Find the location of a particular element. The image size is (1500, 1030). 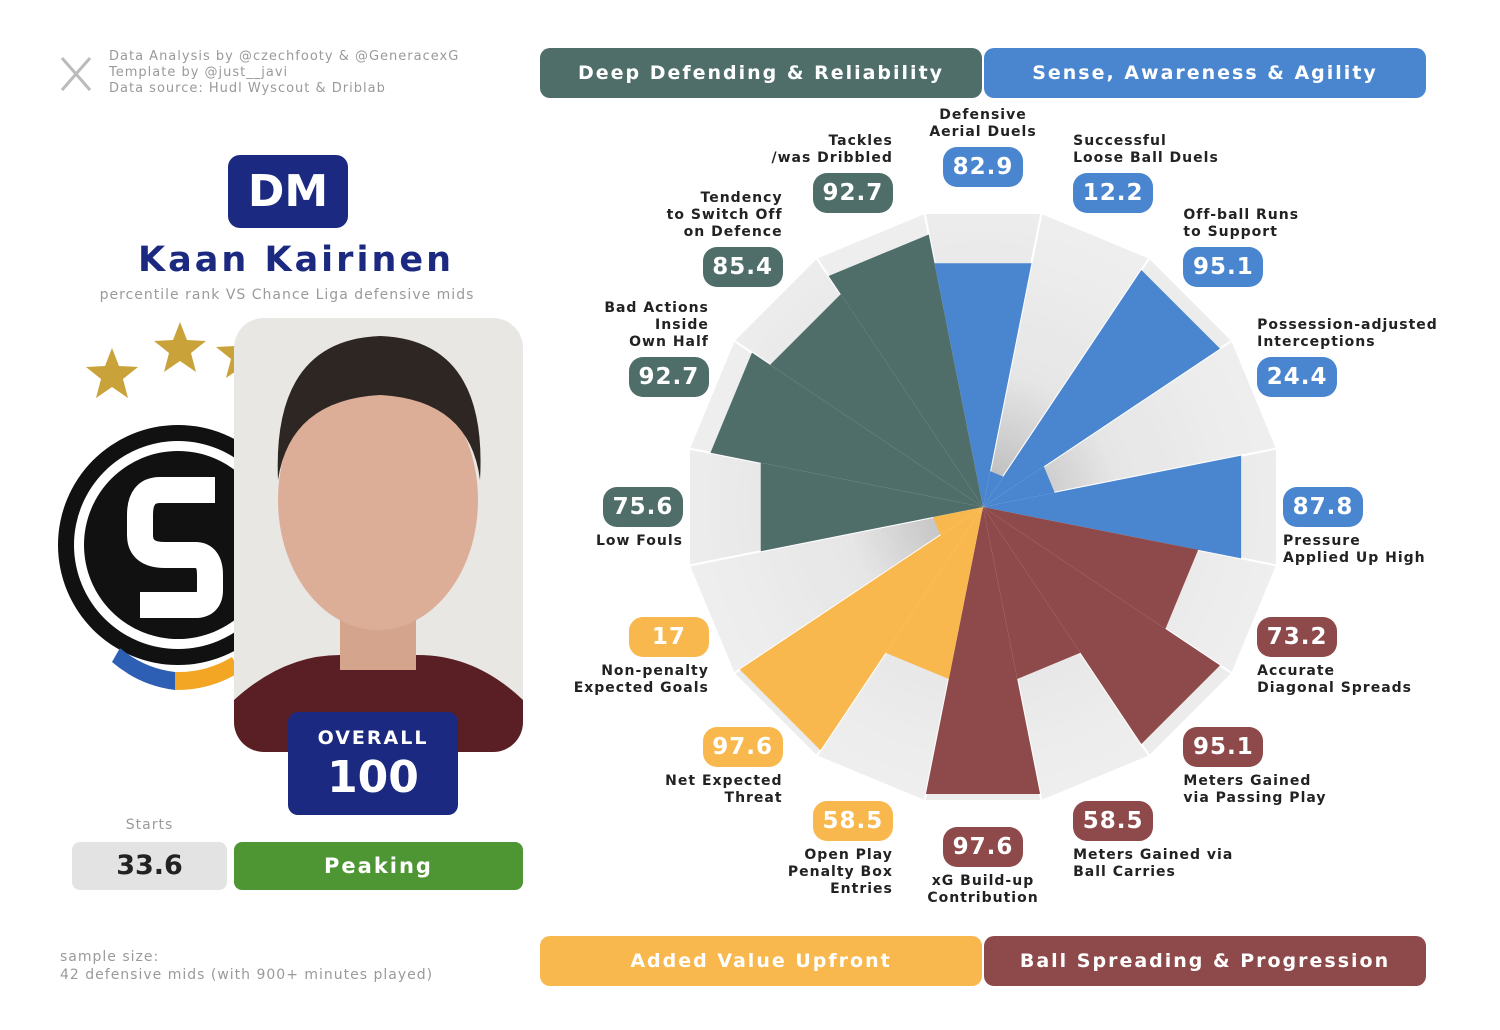

category-label: Open Play Penalty Box Entries is located at coordinates (840, 872).